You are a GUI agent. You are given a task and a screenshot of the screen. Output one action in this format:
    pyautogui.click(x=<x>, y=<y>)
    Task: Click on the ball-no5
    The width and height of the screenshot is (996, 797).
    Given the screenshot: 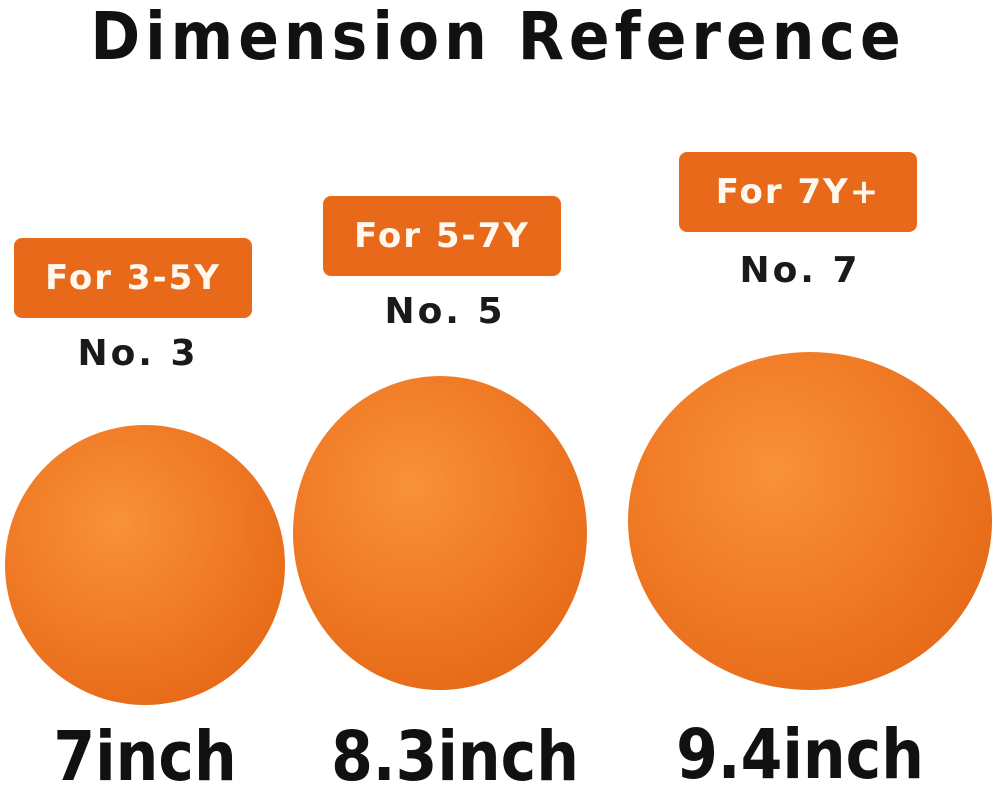 What is the action you would take?
    pyautogui.click(x=440, y=533)
    